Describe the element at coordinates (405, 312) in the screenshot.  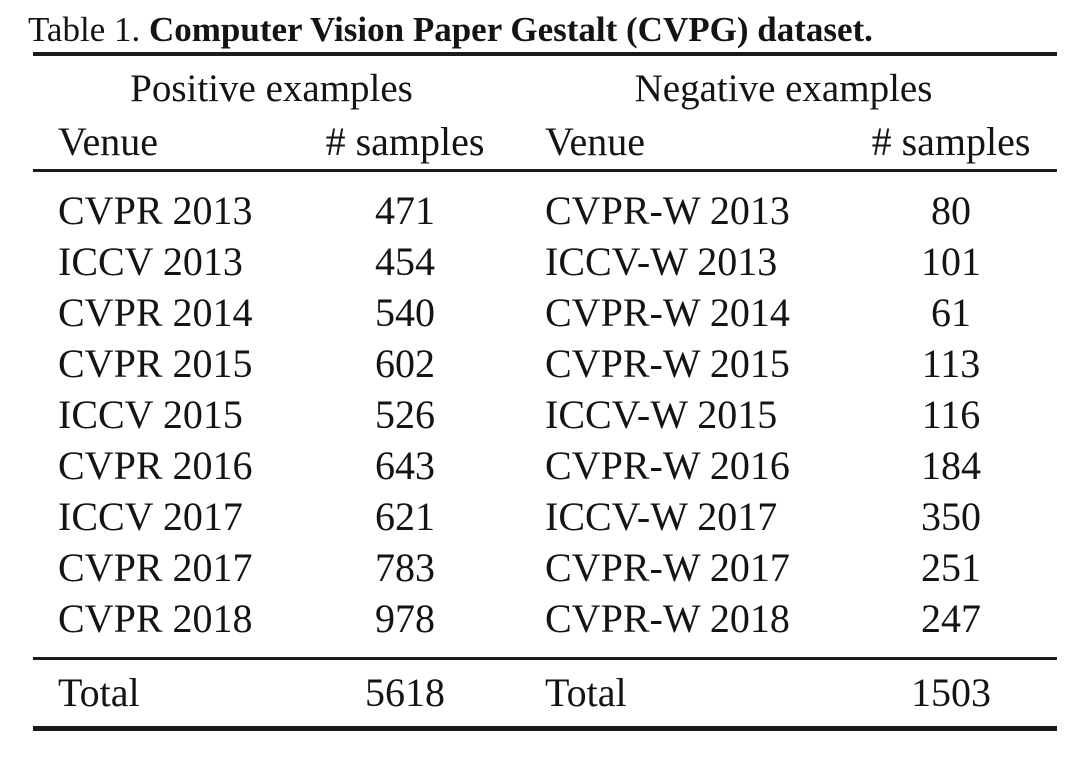
I see `cell-pos-samples: 540` at that location.